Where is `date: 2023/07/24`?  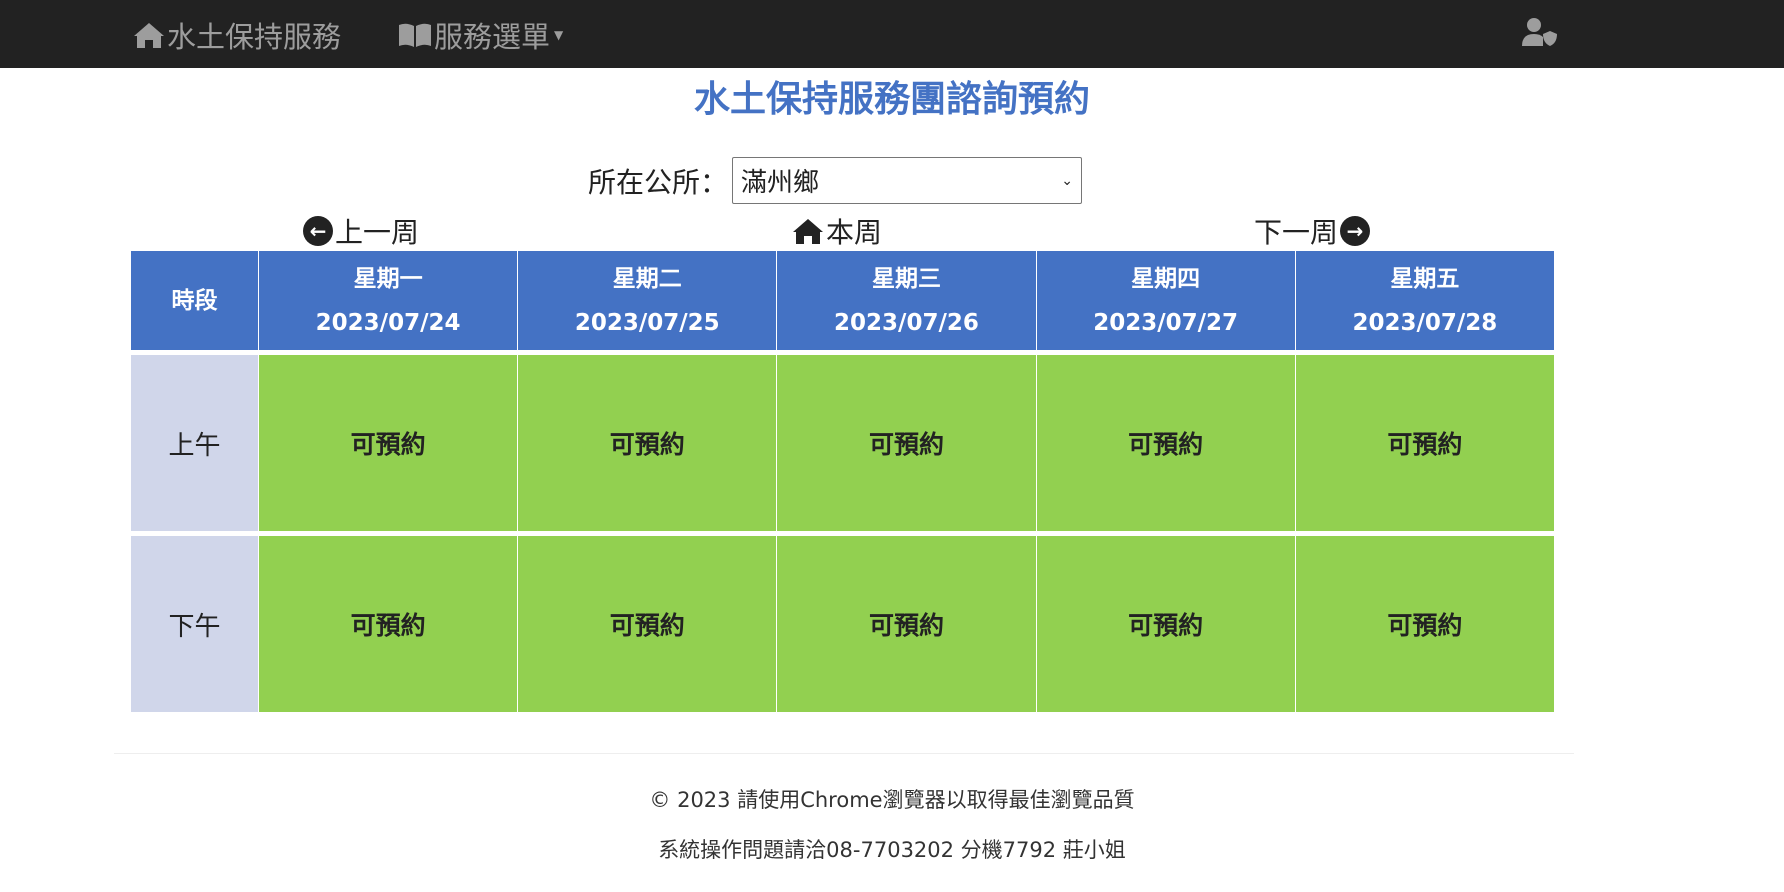 date: 2023/07/24 is located at coordinates (388, 322).